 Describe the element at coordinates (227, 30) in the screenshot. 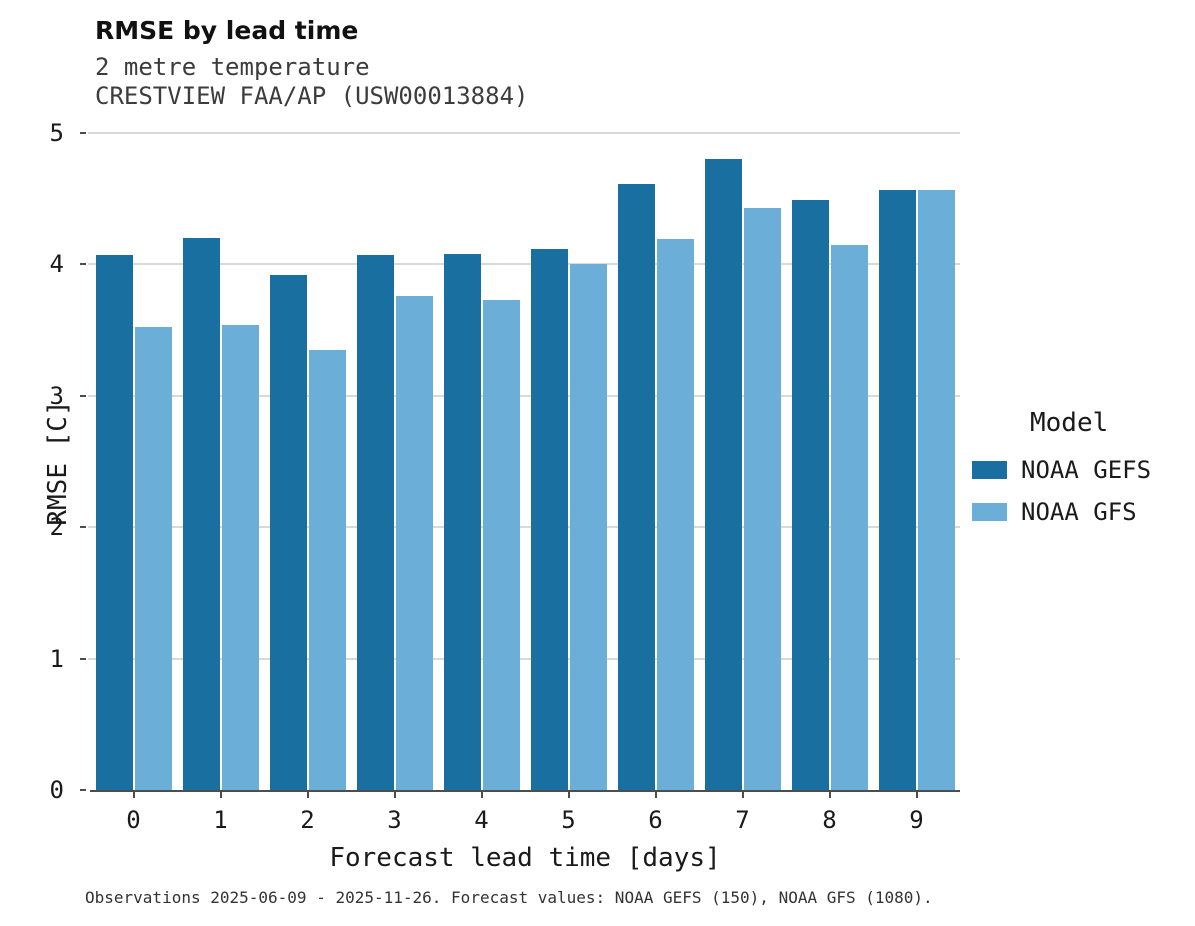

I see `chart-title: RMSE by lead time` at that location.